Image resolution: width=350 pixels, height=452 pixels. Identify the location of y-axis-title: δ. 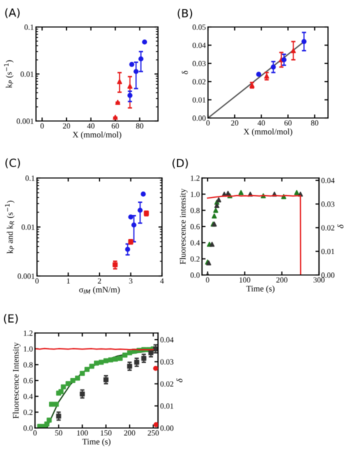
(185, 72).